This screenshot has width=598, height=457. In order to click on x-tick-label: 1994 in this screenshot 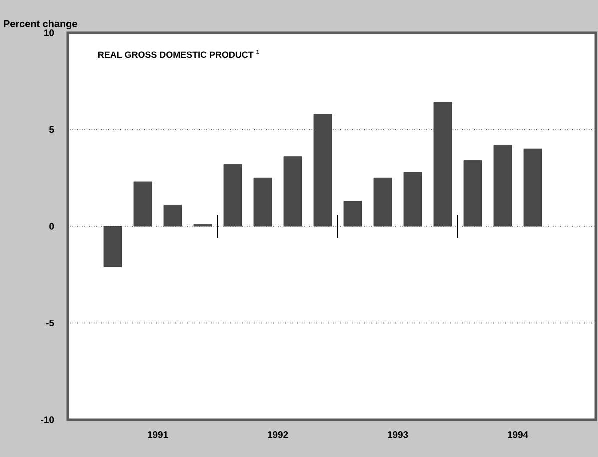, I will do `click(518, 435)`.